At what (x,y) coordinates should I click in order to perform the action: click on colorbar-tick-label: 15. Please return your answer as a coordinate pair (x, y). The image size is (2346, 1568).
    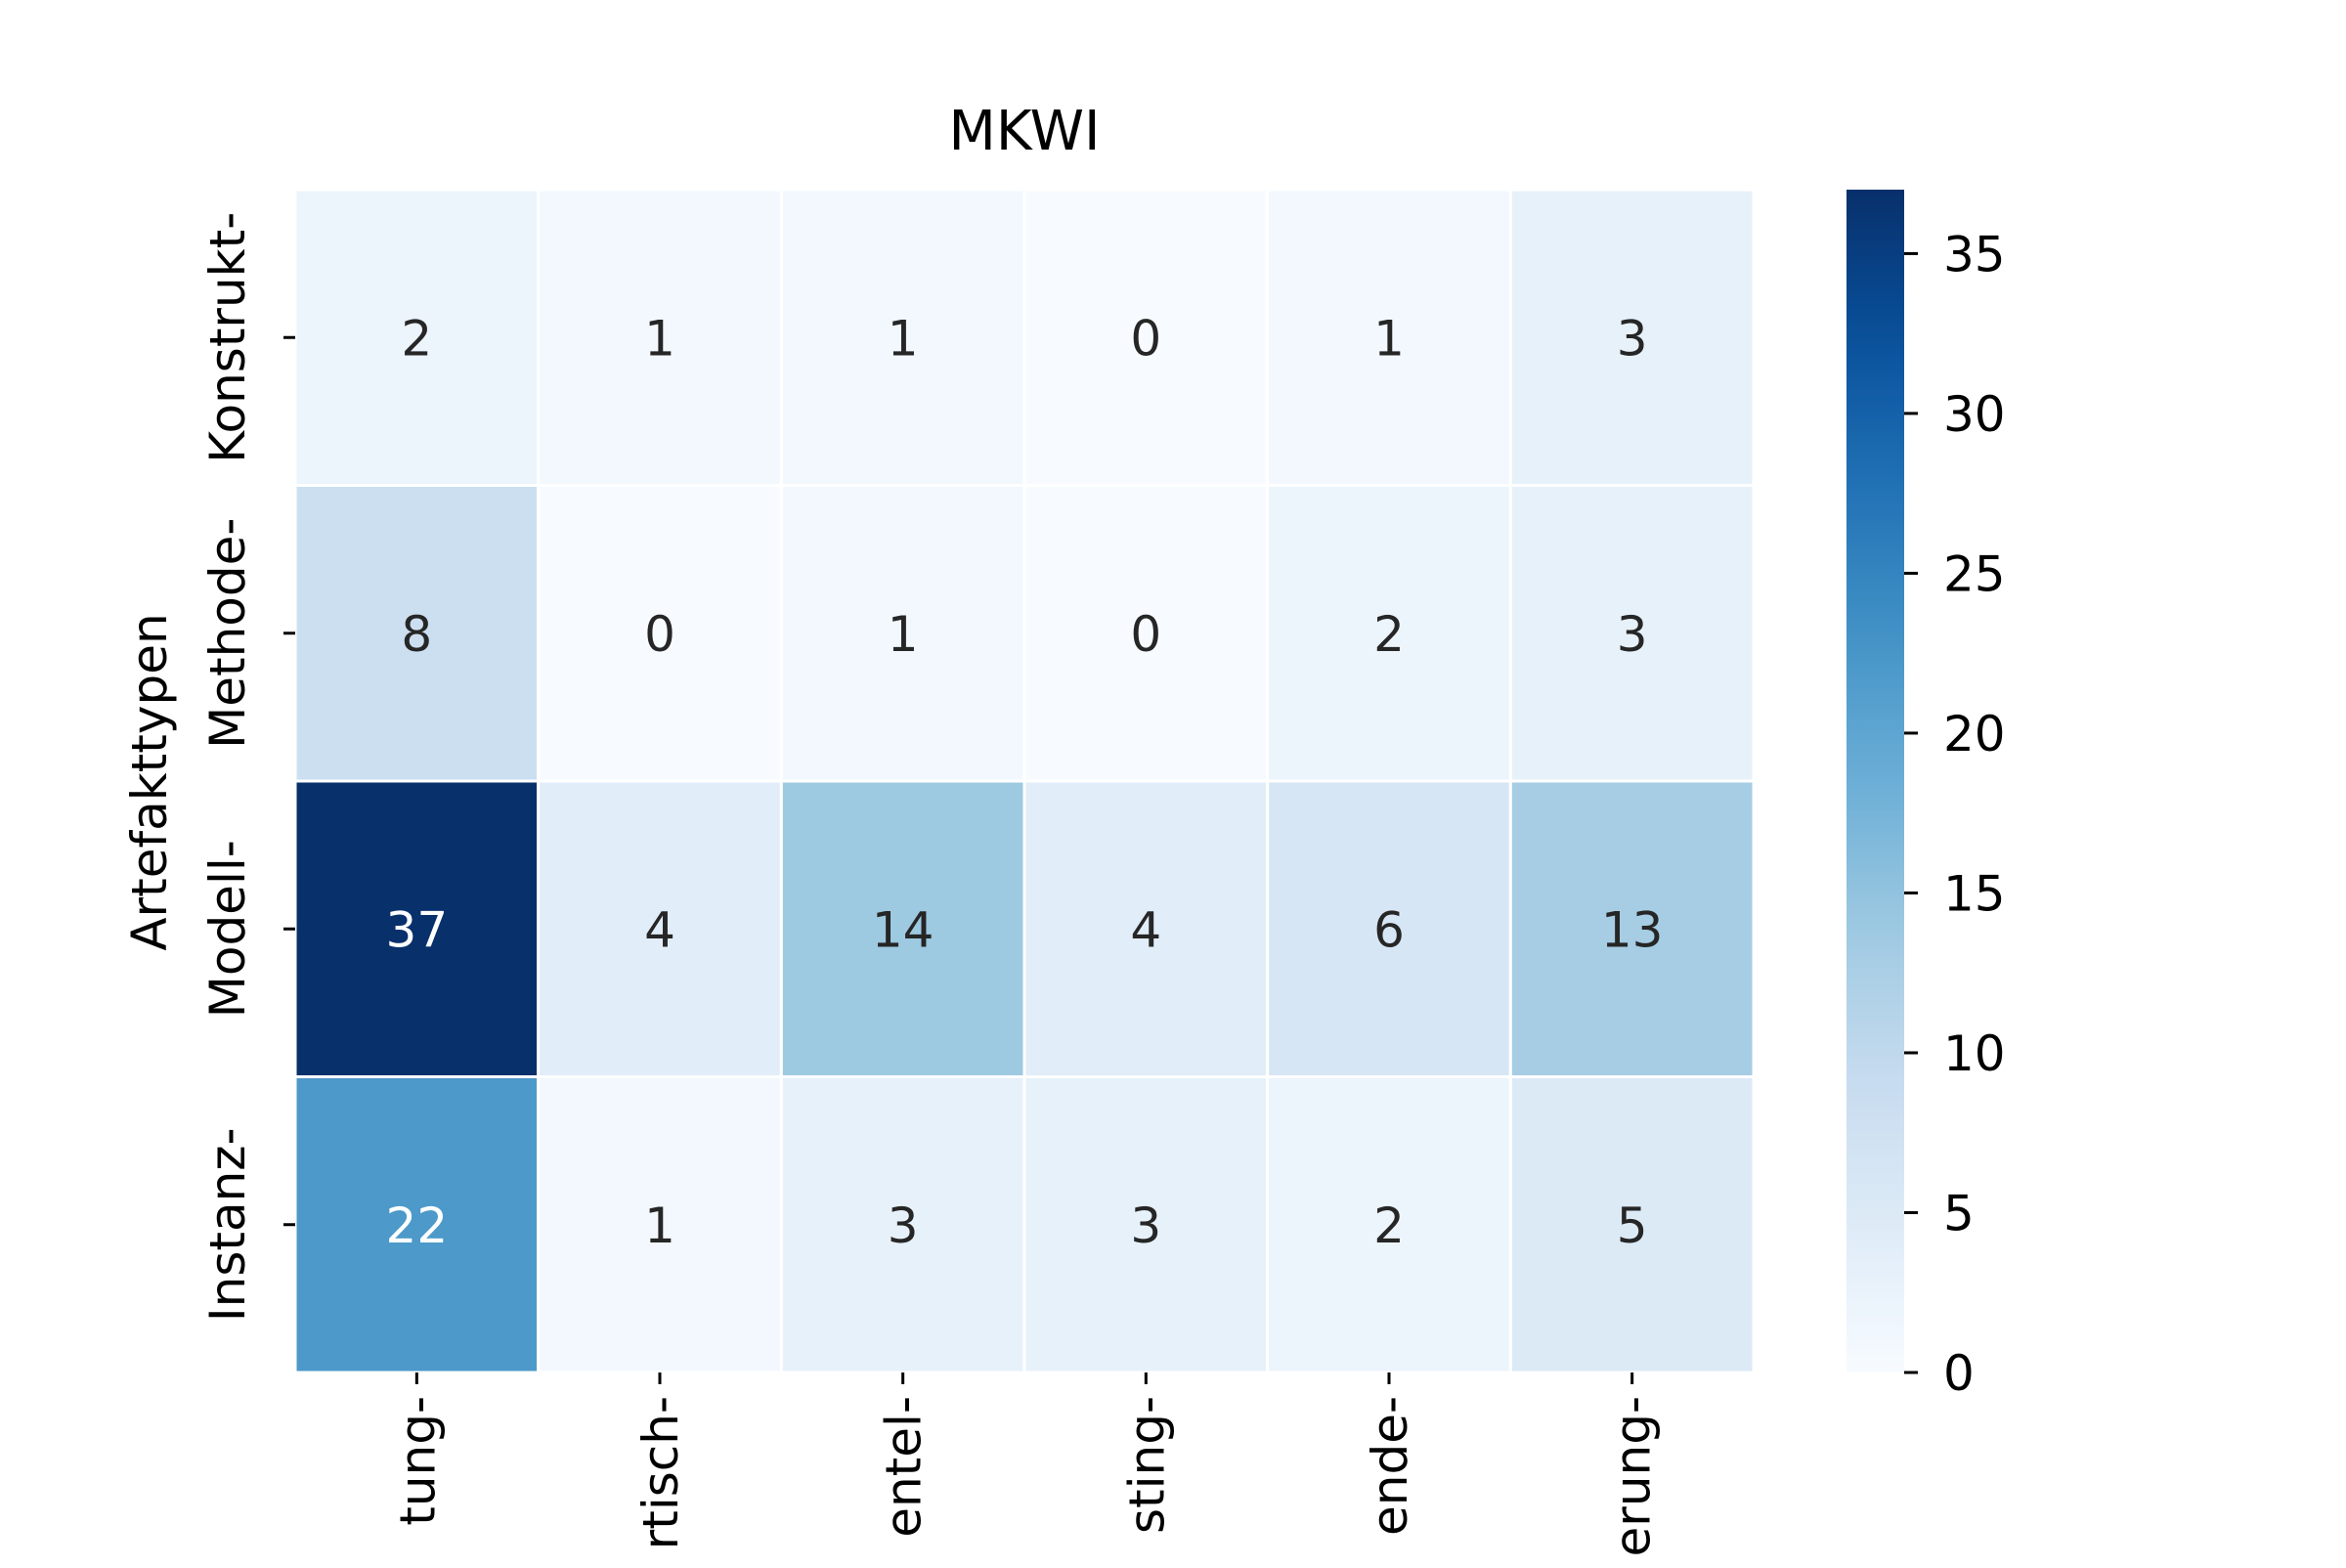
    Looking at the image, I should click on (1975, 894).